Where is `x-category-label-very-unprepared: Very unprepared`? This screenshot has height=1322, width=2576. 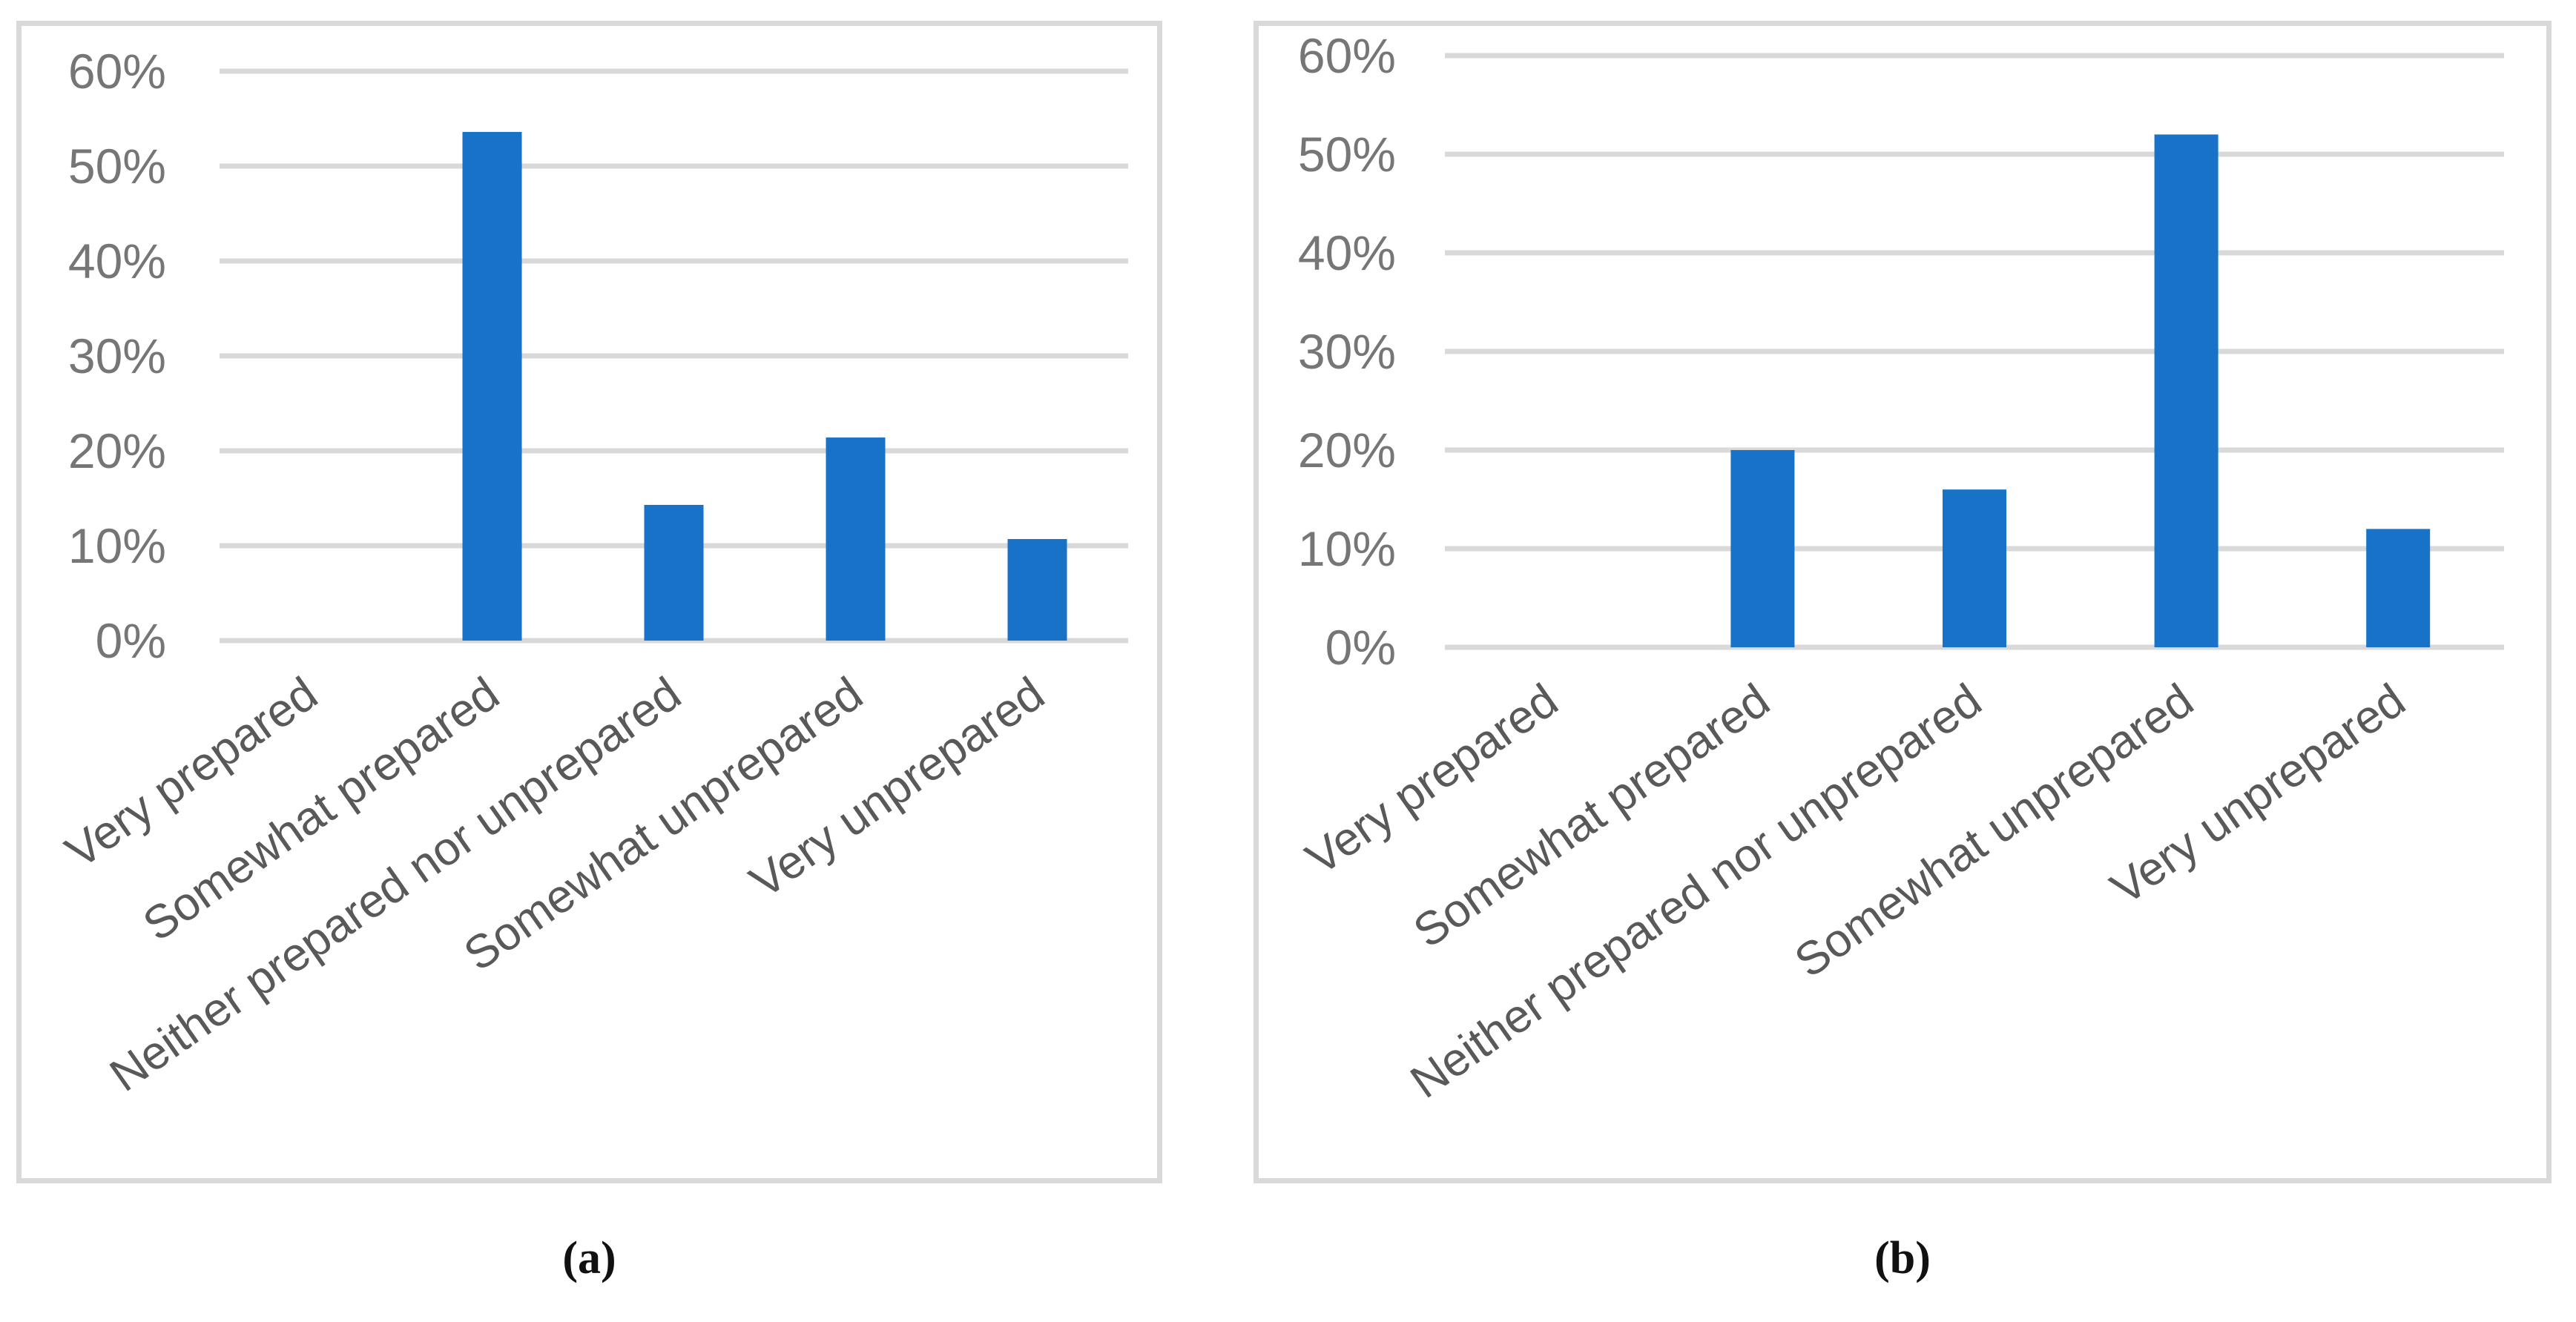 x-category-label-very-unprepared: Very unprepared is located at coordinates (898, 787).